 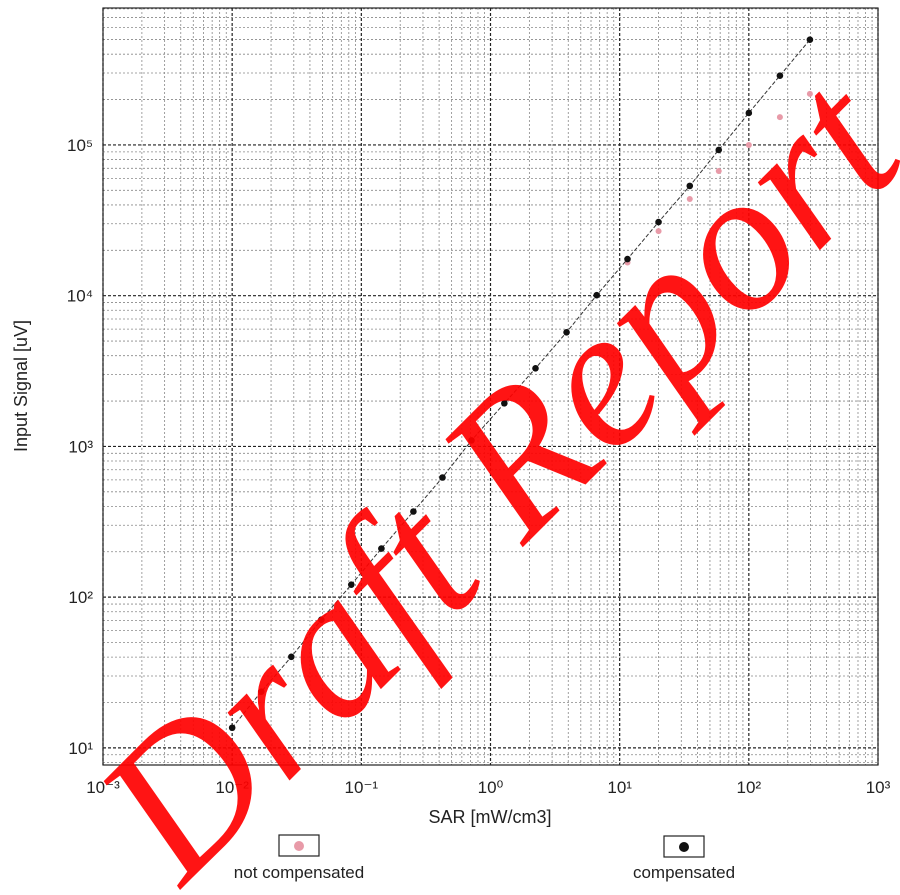 I want to click on x-tick-label: 10², so click(x=749, y=787).